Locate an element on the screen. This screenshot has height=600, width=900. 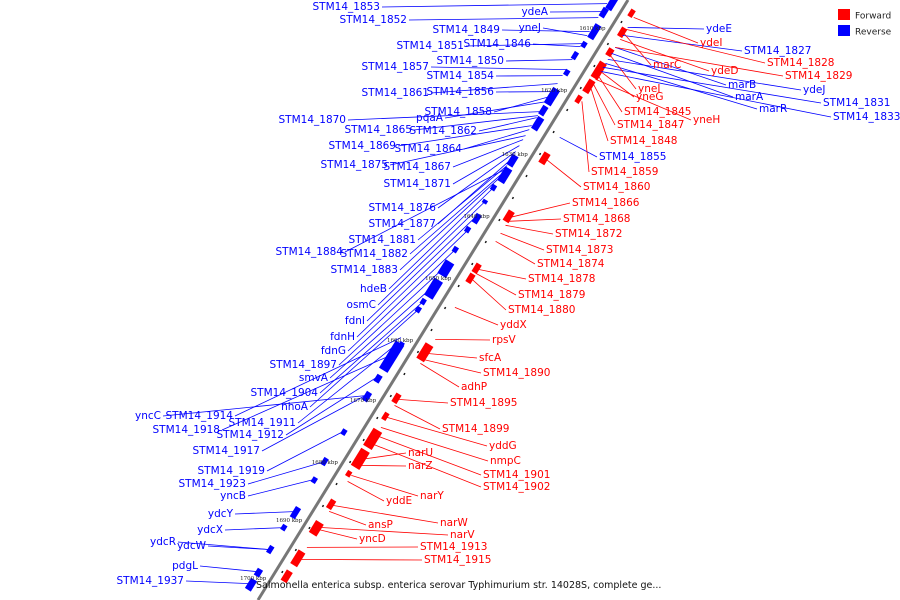
gene-label: STM14_1902 is located at coordinates (516, 487).